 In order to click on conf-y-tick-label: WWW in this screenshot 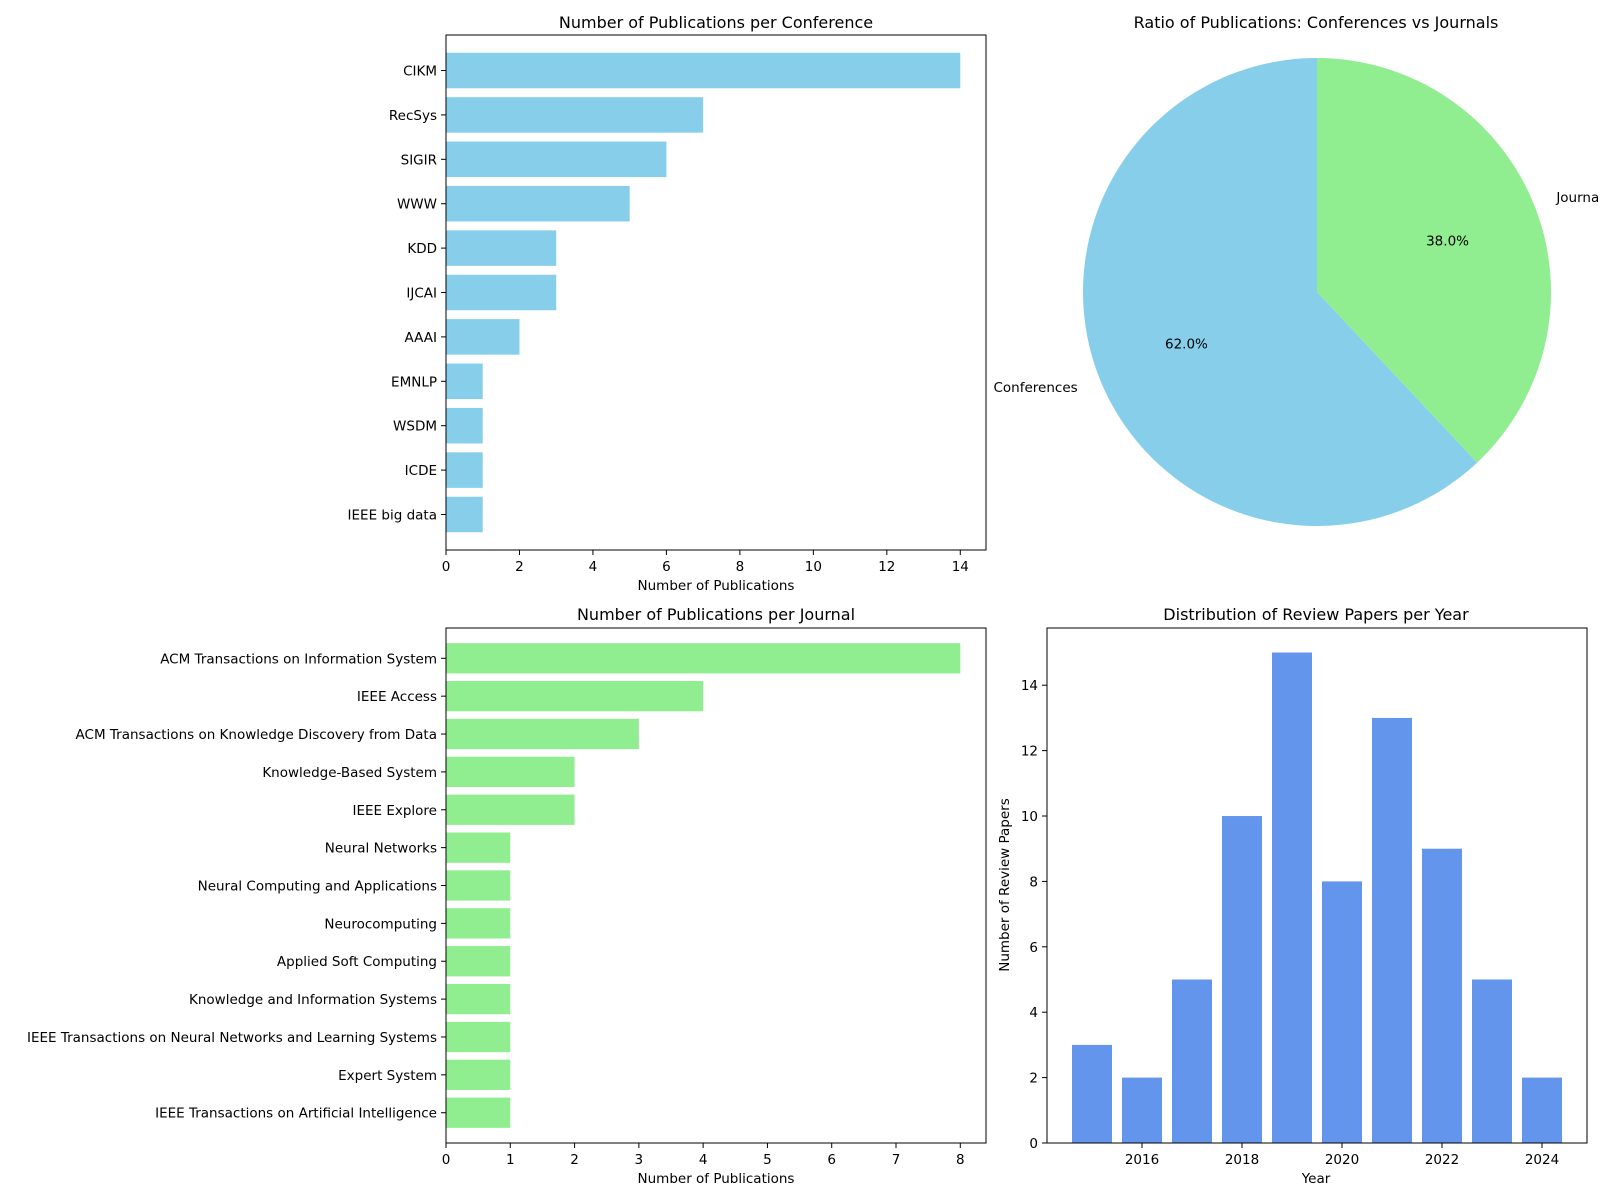, I will do `click(417, 205)`.